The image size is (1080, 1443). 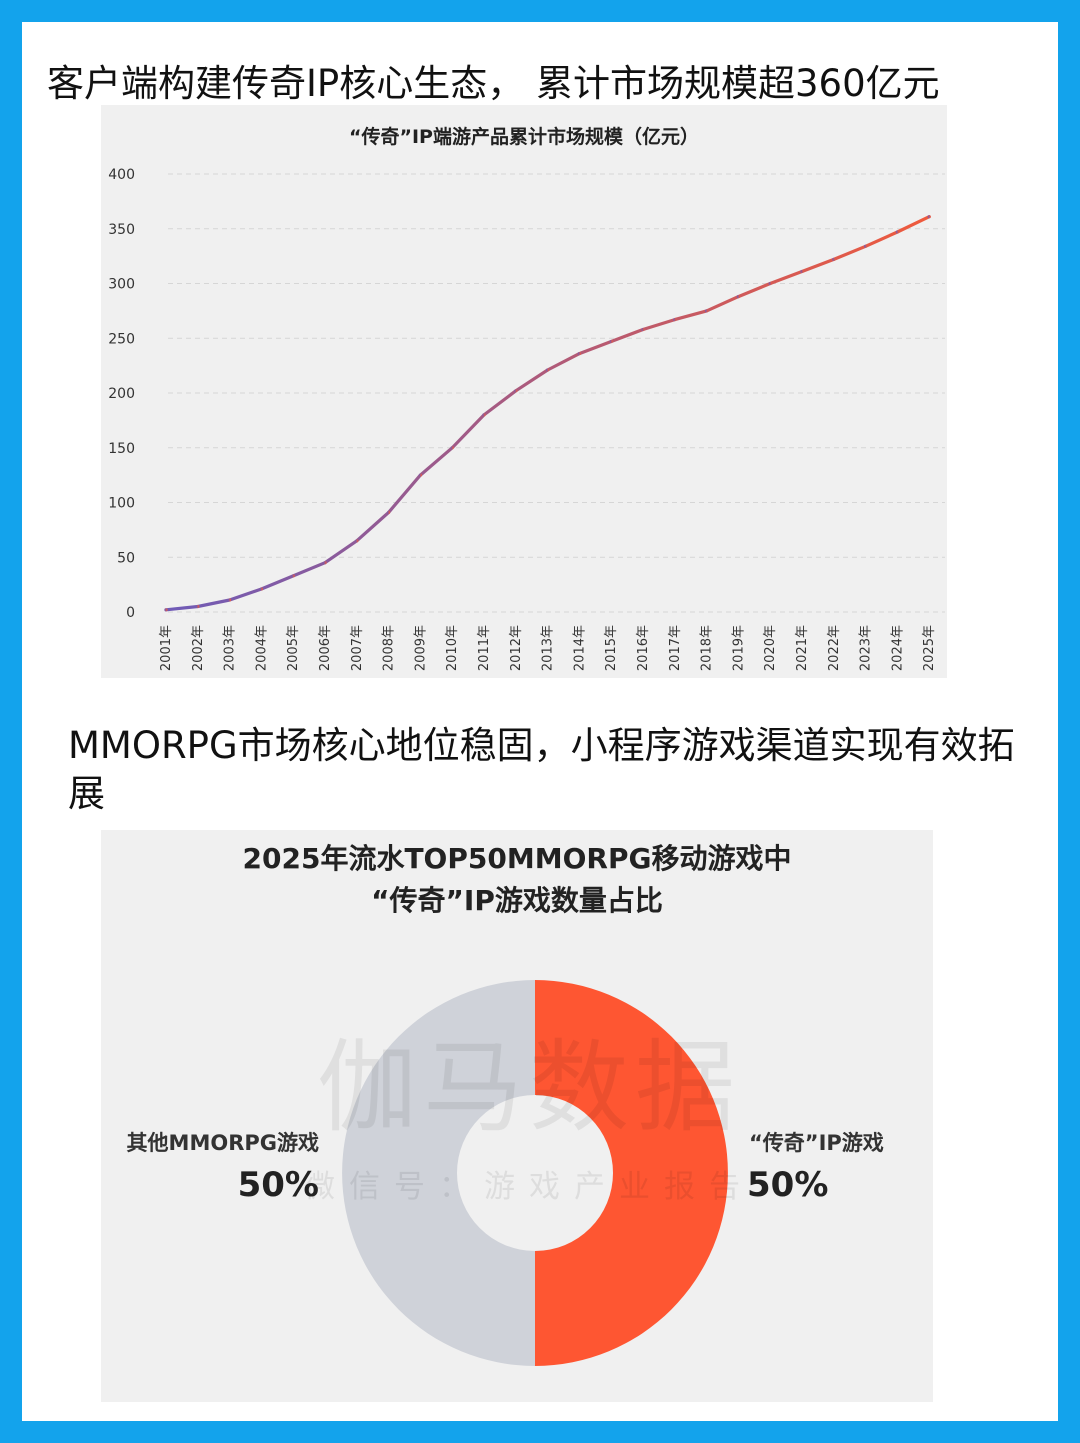 I want to click on x-tick-label: 2005年, so click(x=293, y=648).